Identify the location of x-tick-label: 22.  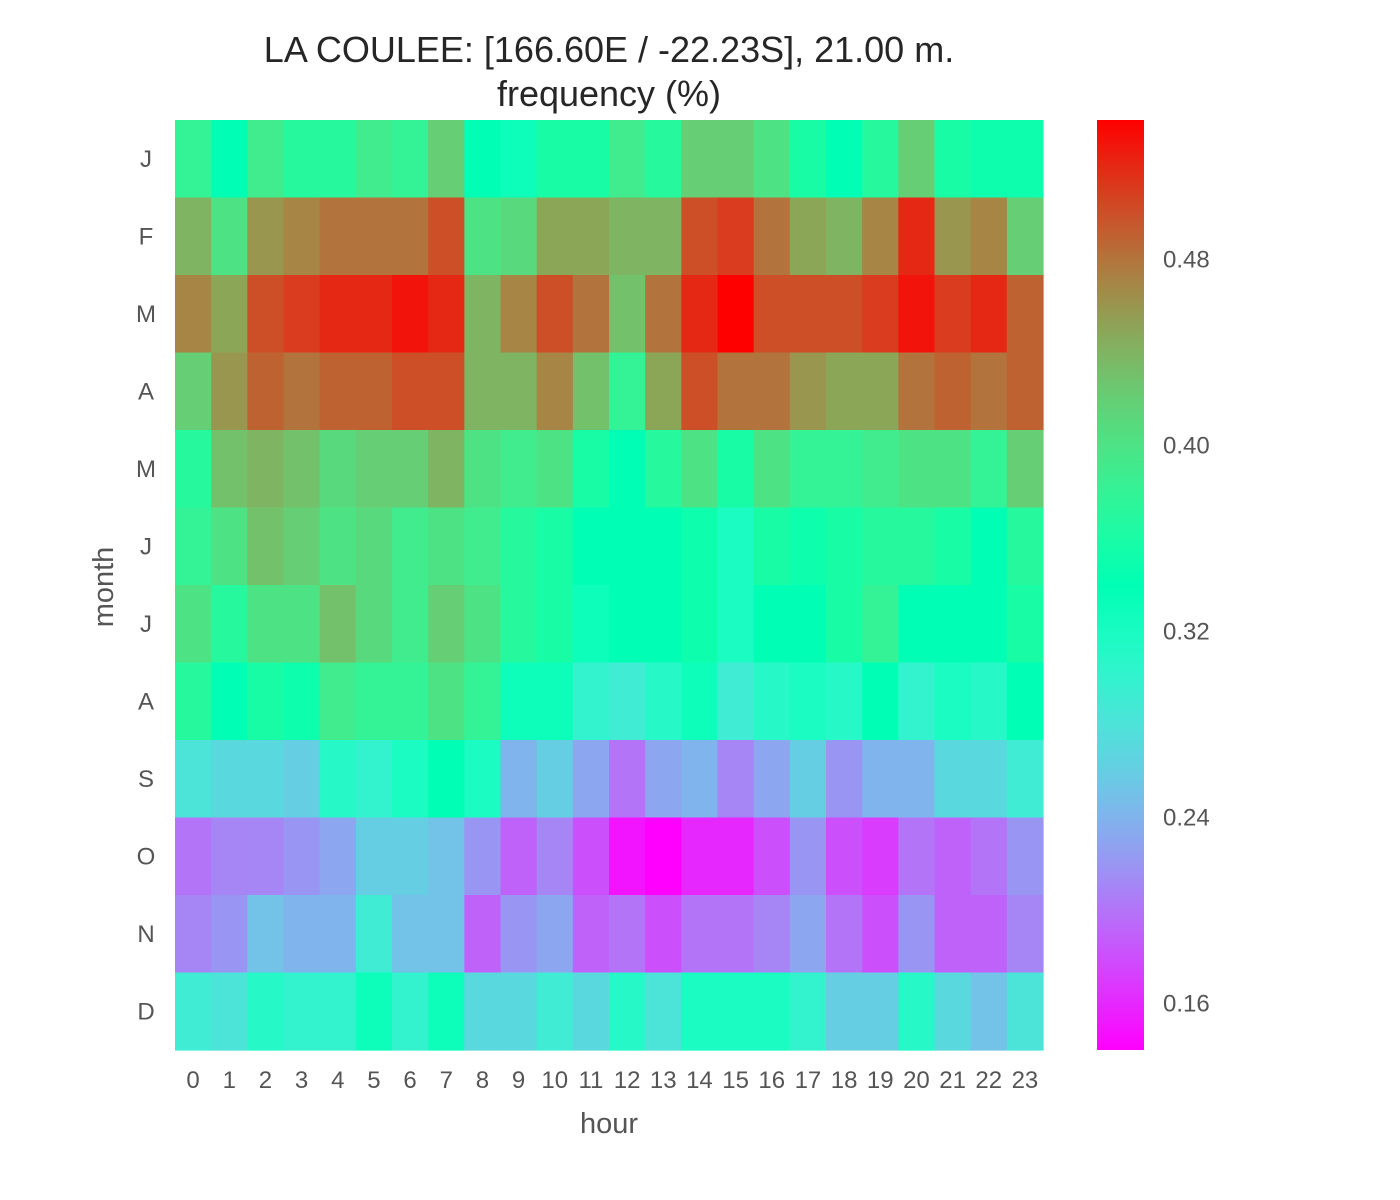
(988, 1080).